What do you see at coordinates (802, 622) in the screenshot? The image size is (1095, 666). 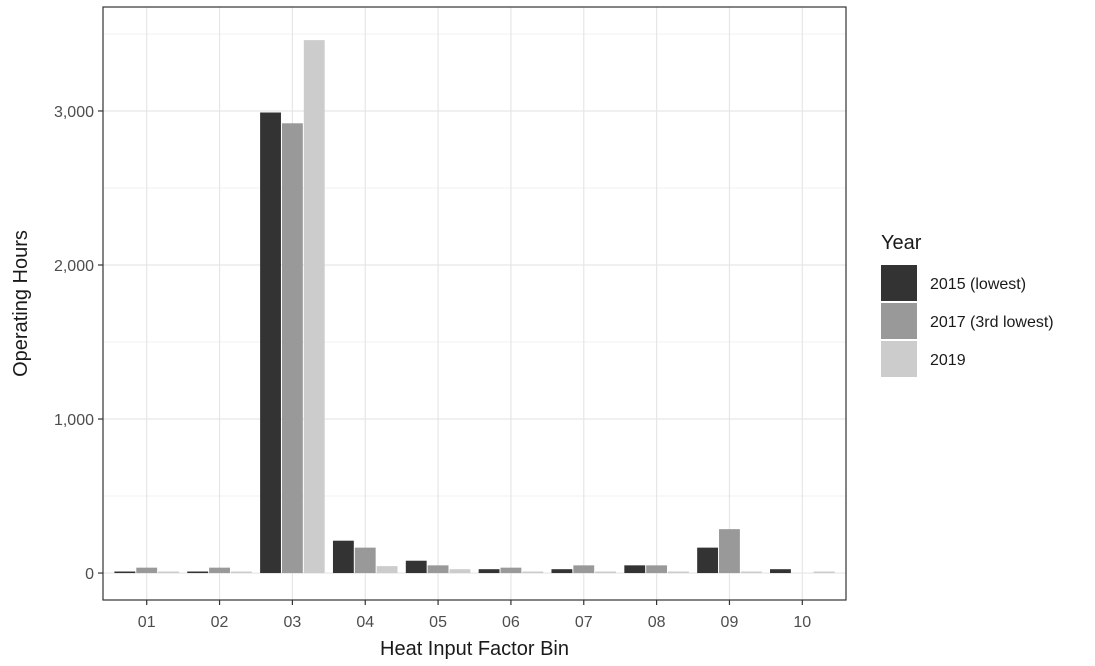 I see `x-tick-label: 10` at bounding box center [802, 622].